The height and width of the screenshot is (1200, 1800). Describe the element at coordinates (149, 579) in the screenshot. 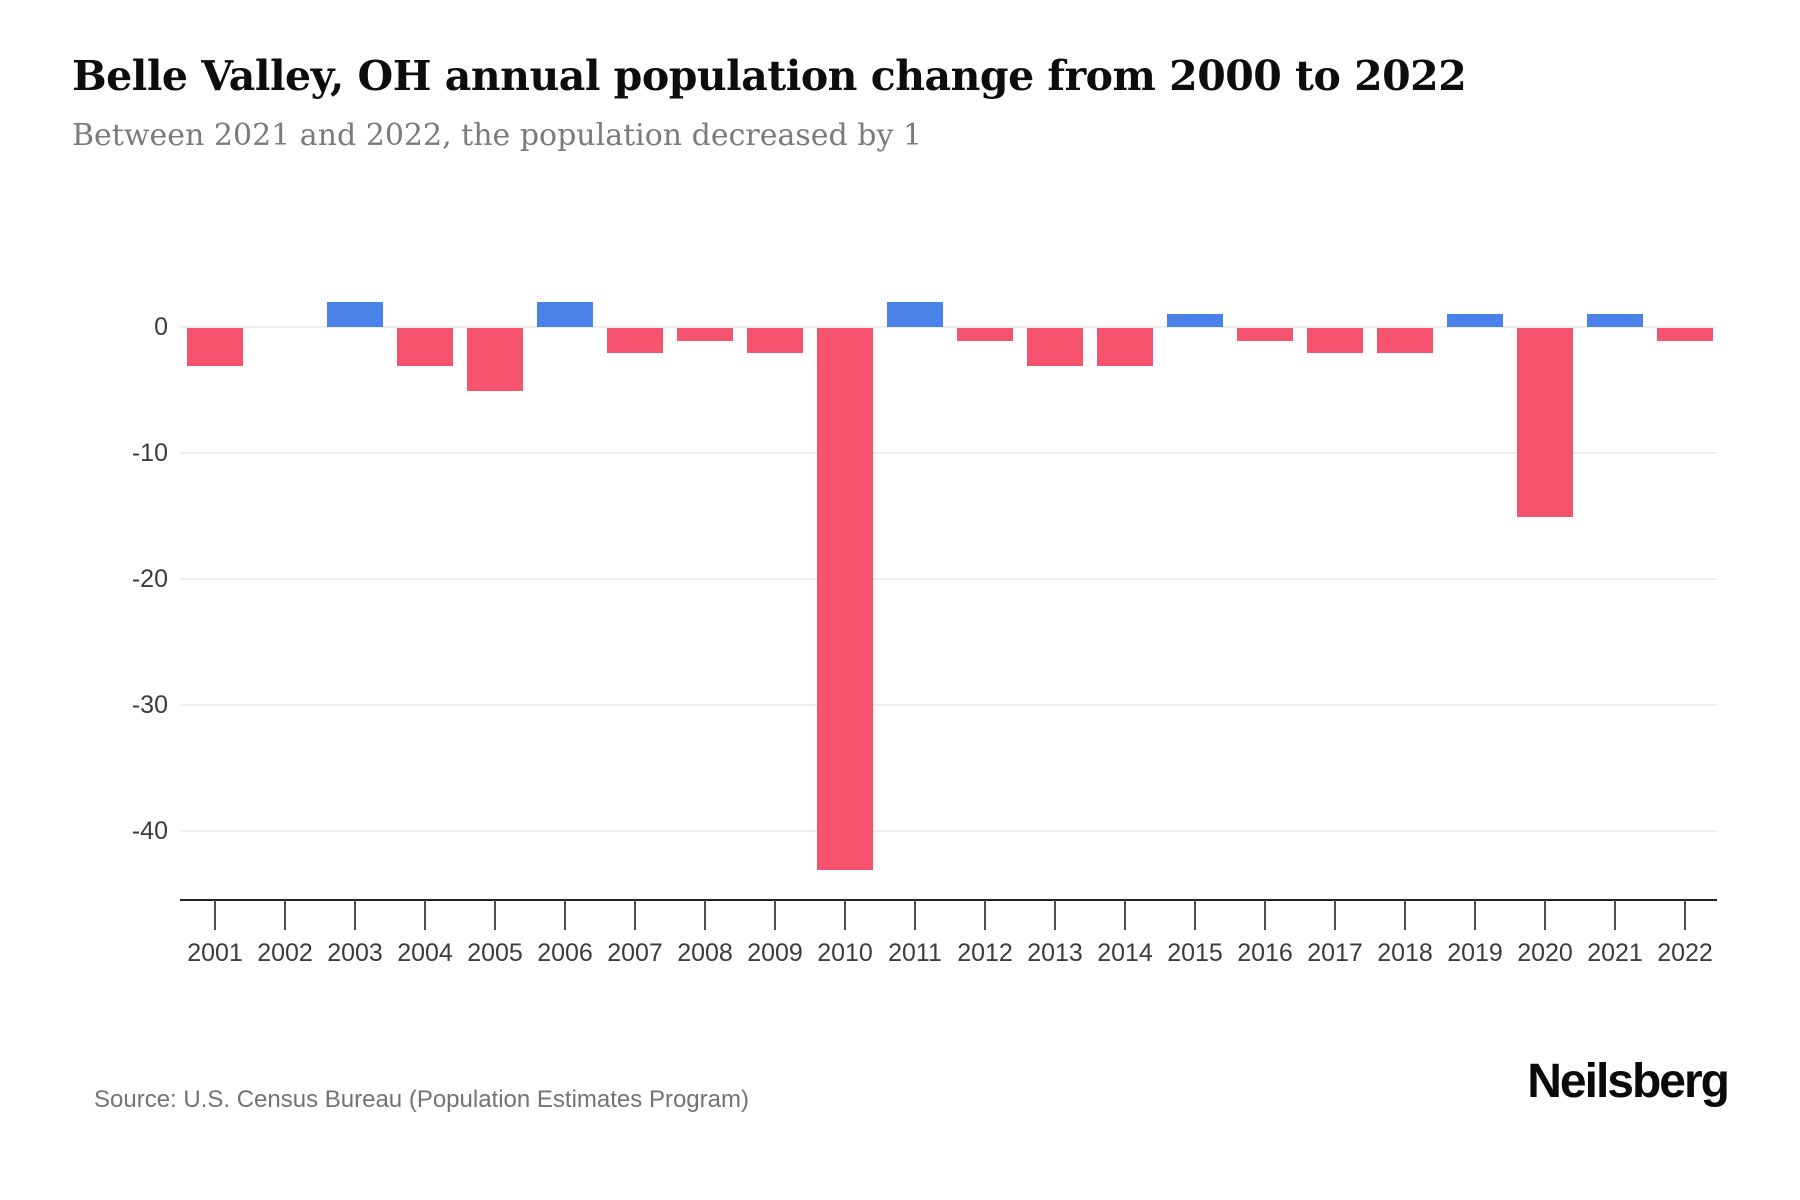

I see `y-axis-tick-label: -20` at that location.